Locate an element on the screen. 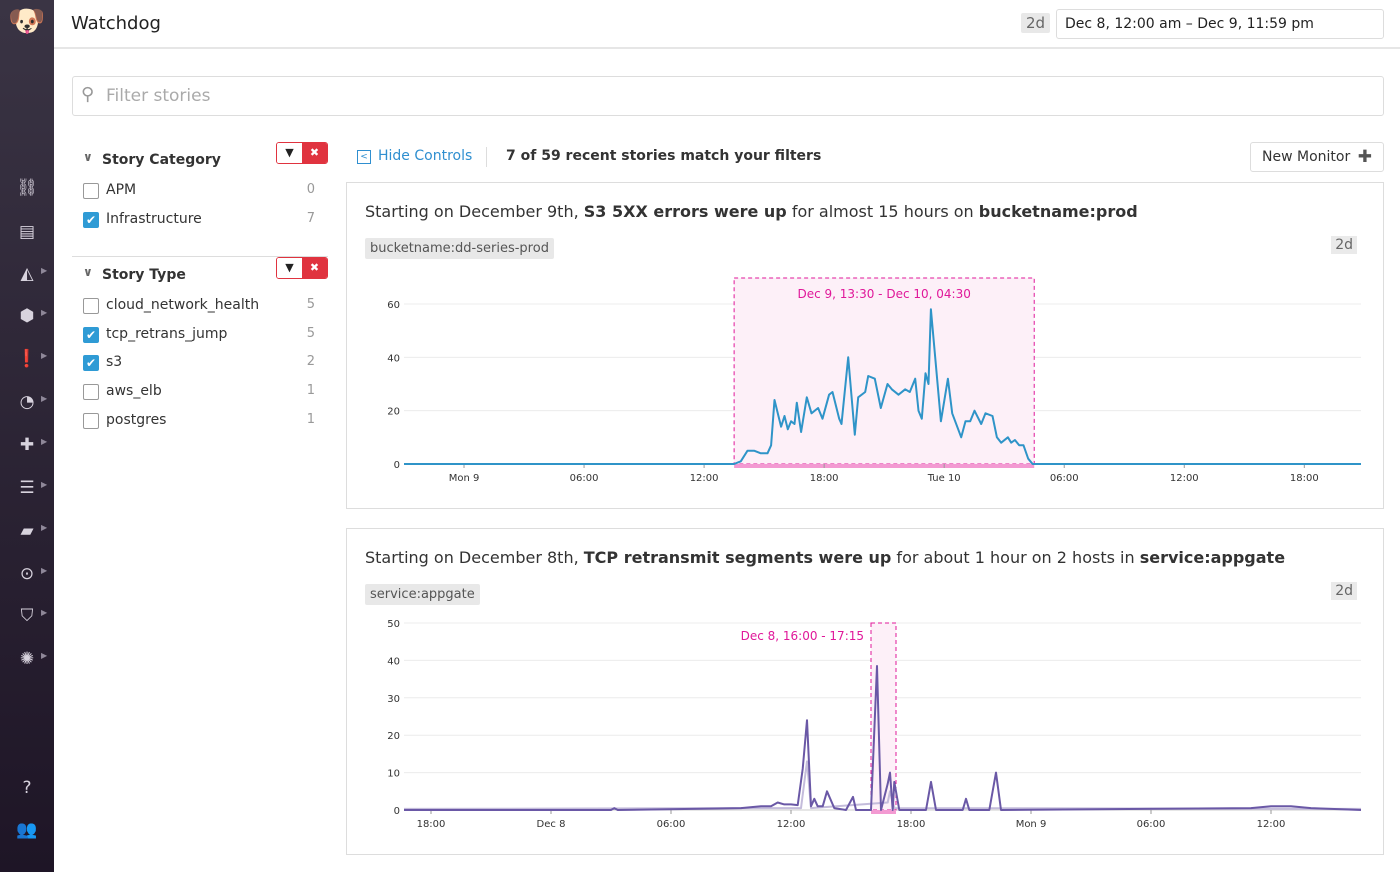  list-icon: ▤ is located at coordinates (27, 232).